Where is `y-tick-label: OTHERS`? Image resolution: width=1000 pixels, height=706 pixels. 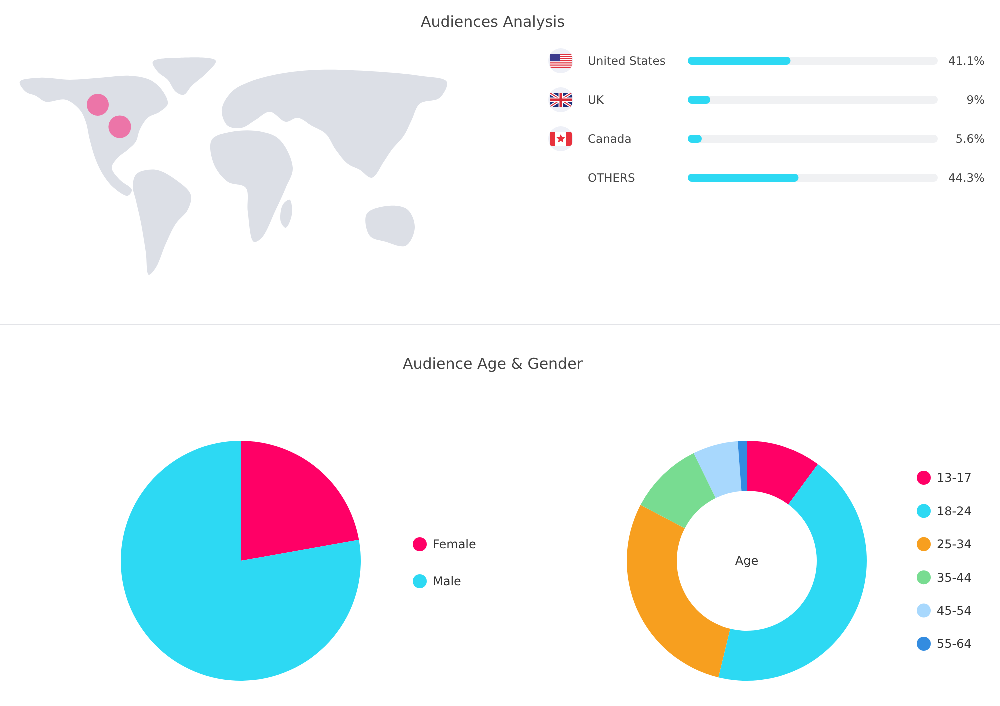
y-tick-label: OTHERS is located at coordinates (612, 178).